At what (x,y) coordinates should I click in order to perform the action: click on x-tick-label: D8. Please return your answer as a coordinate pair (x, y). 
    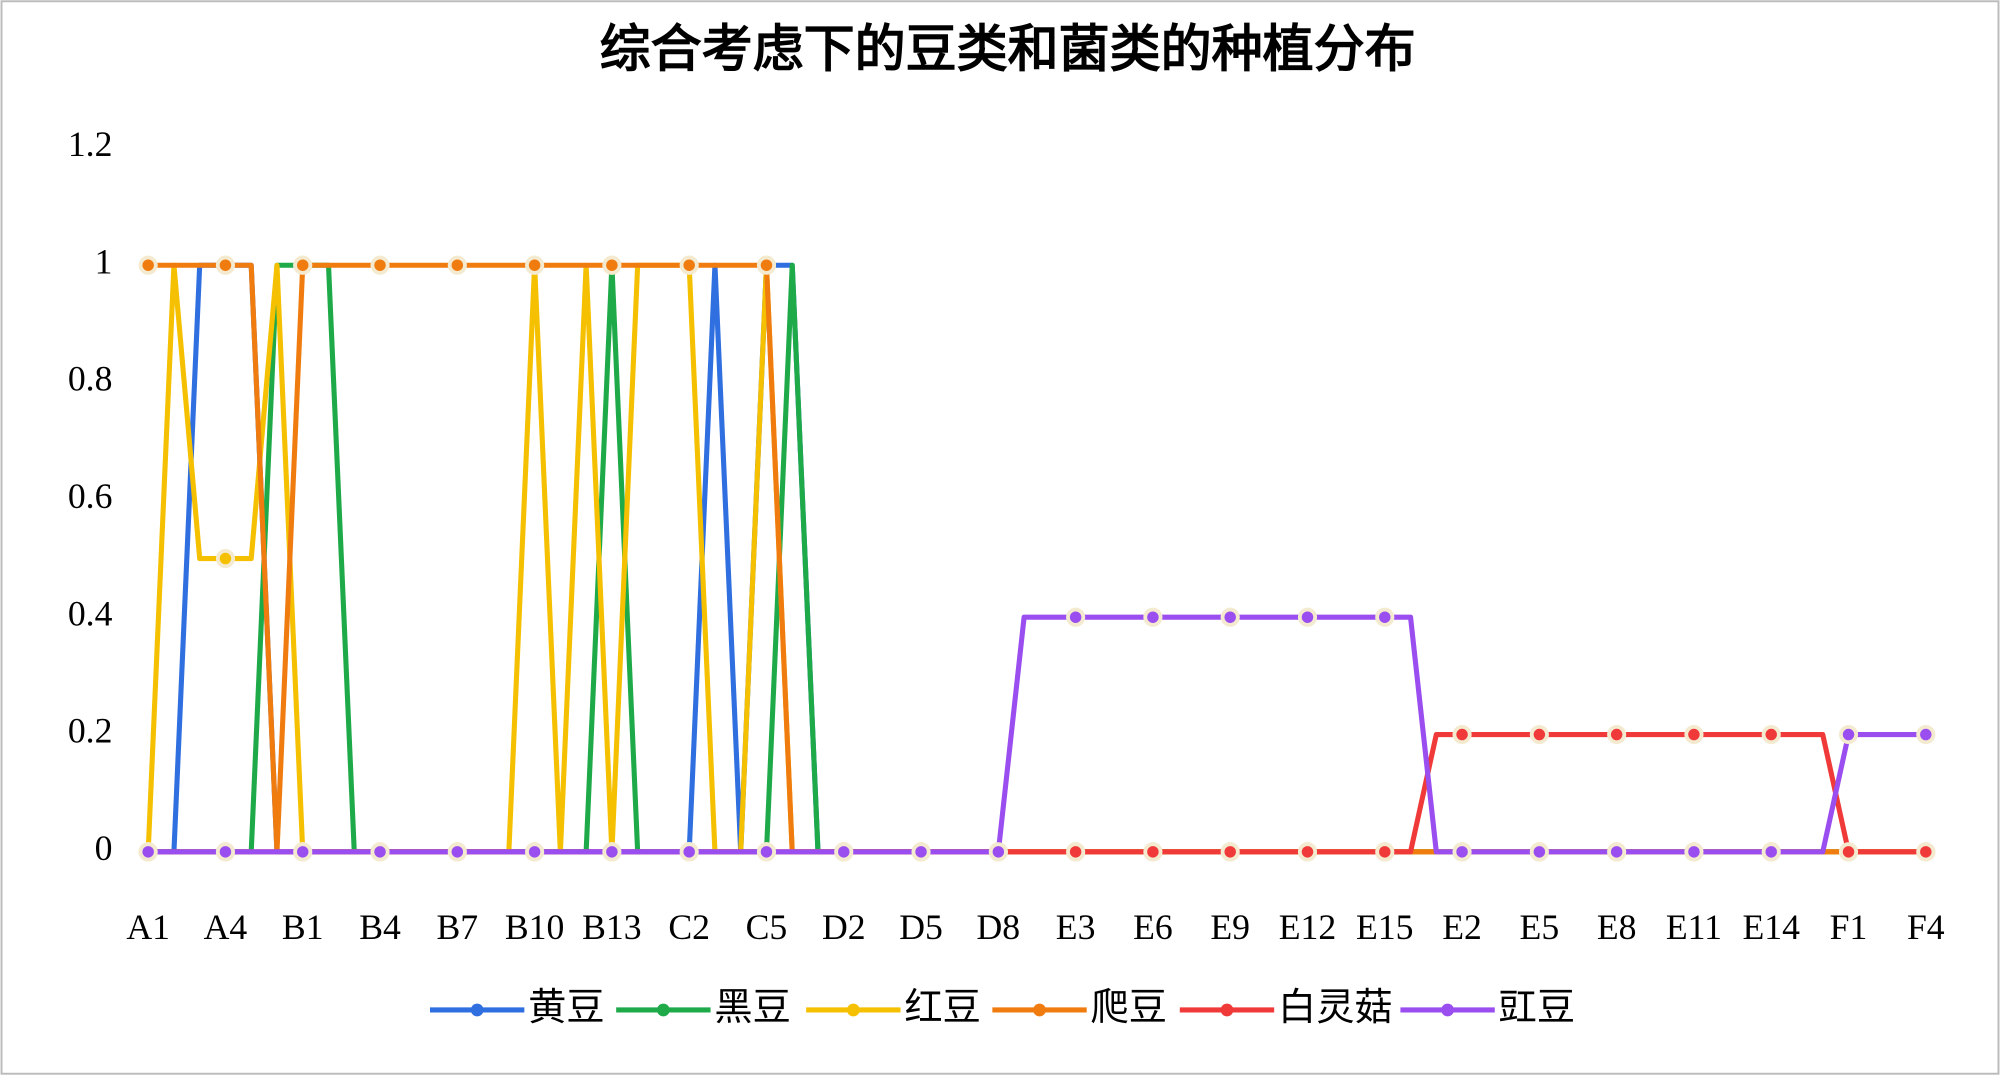
    Looking at the image, I should click on (999, 927).